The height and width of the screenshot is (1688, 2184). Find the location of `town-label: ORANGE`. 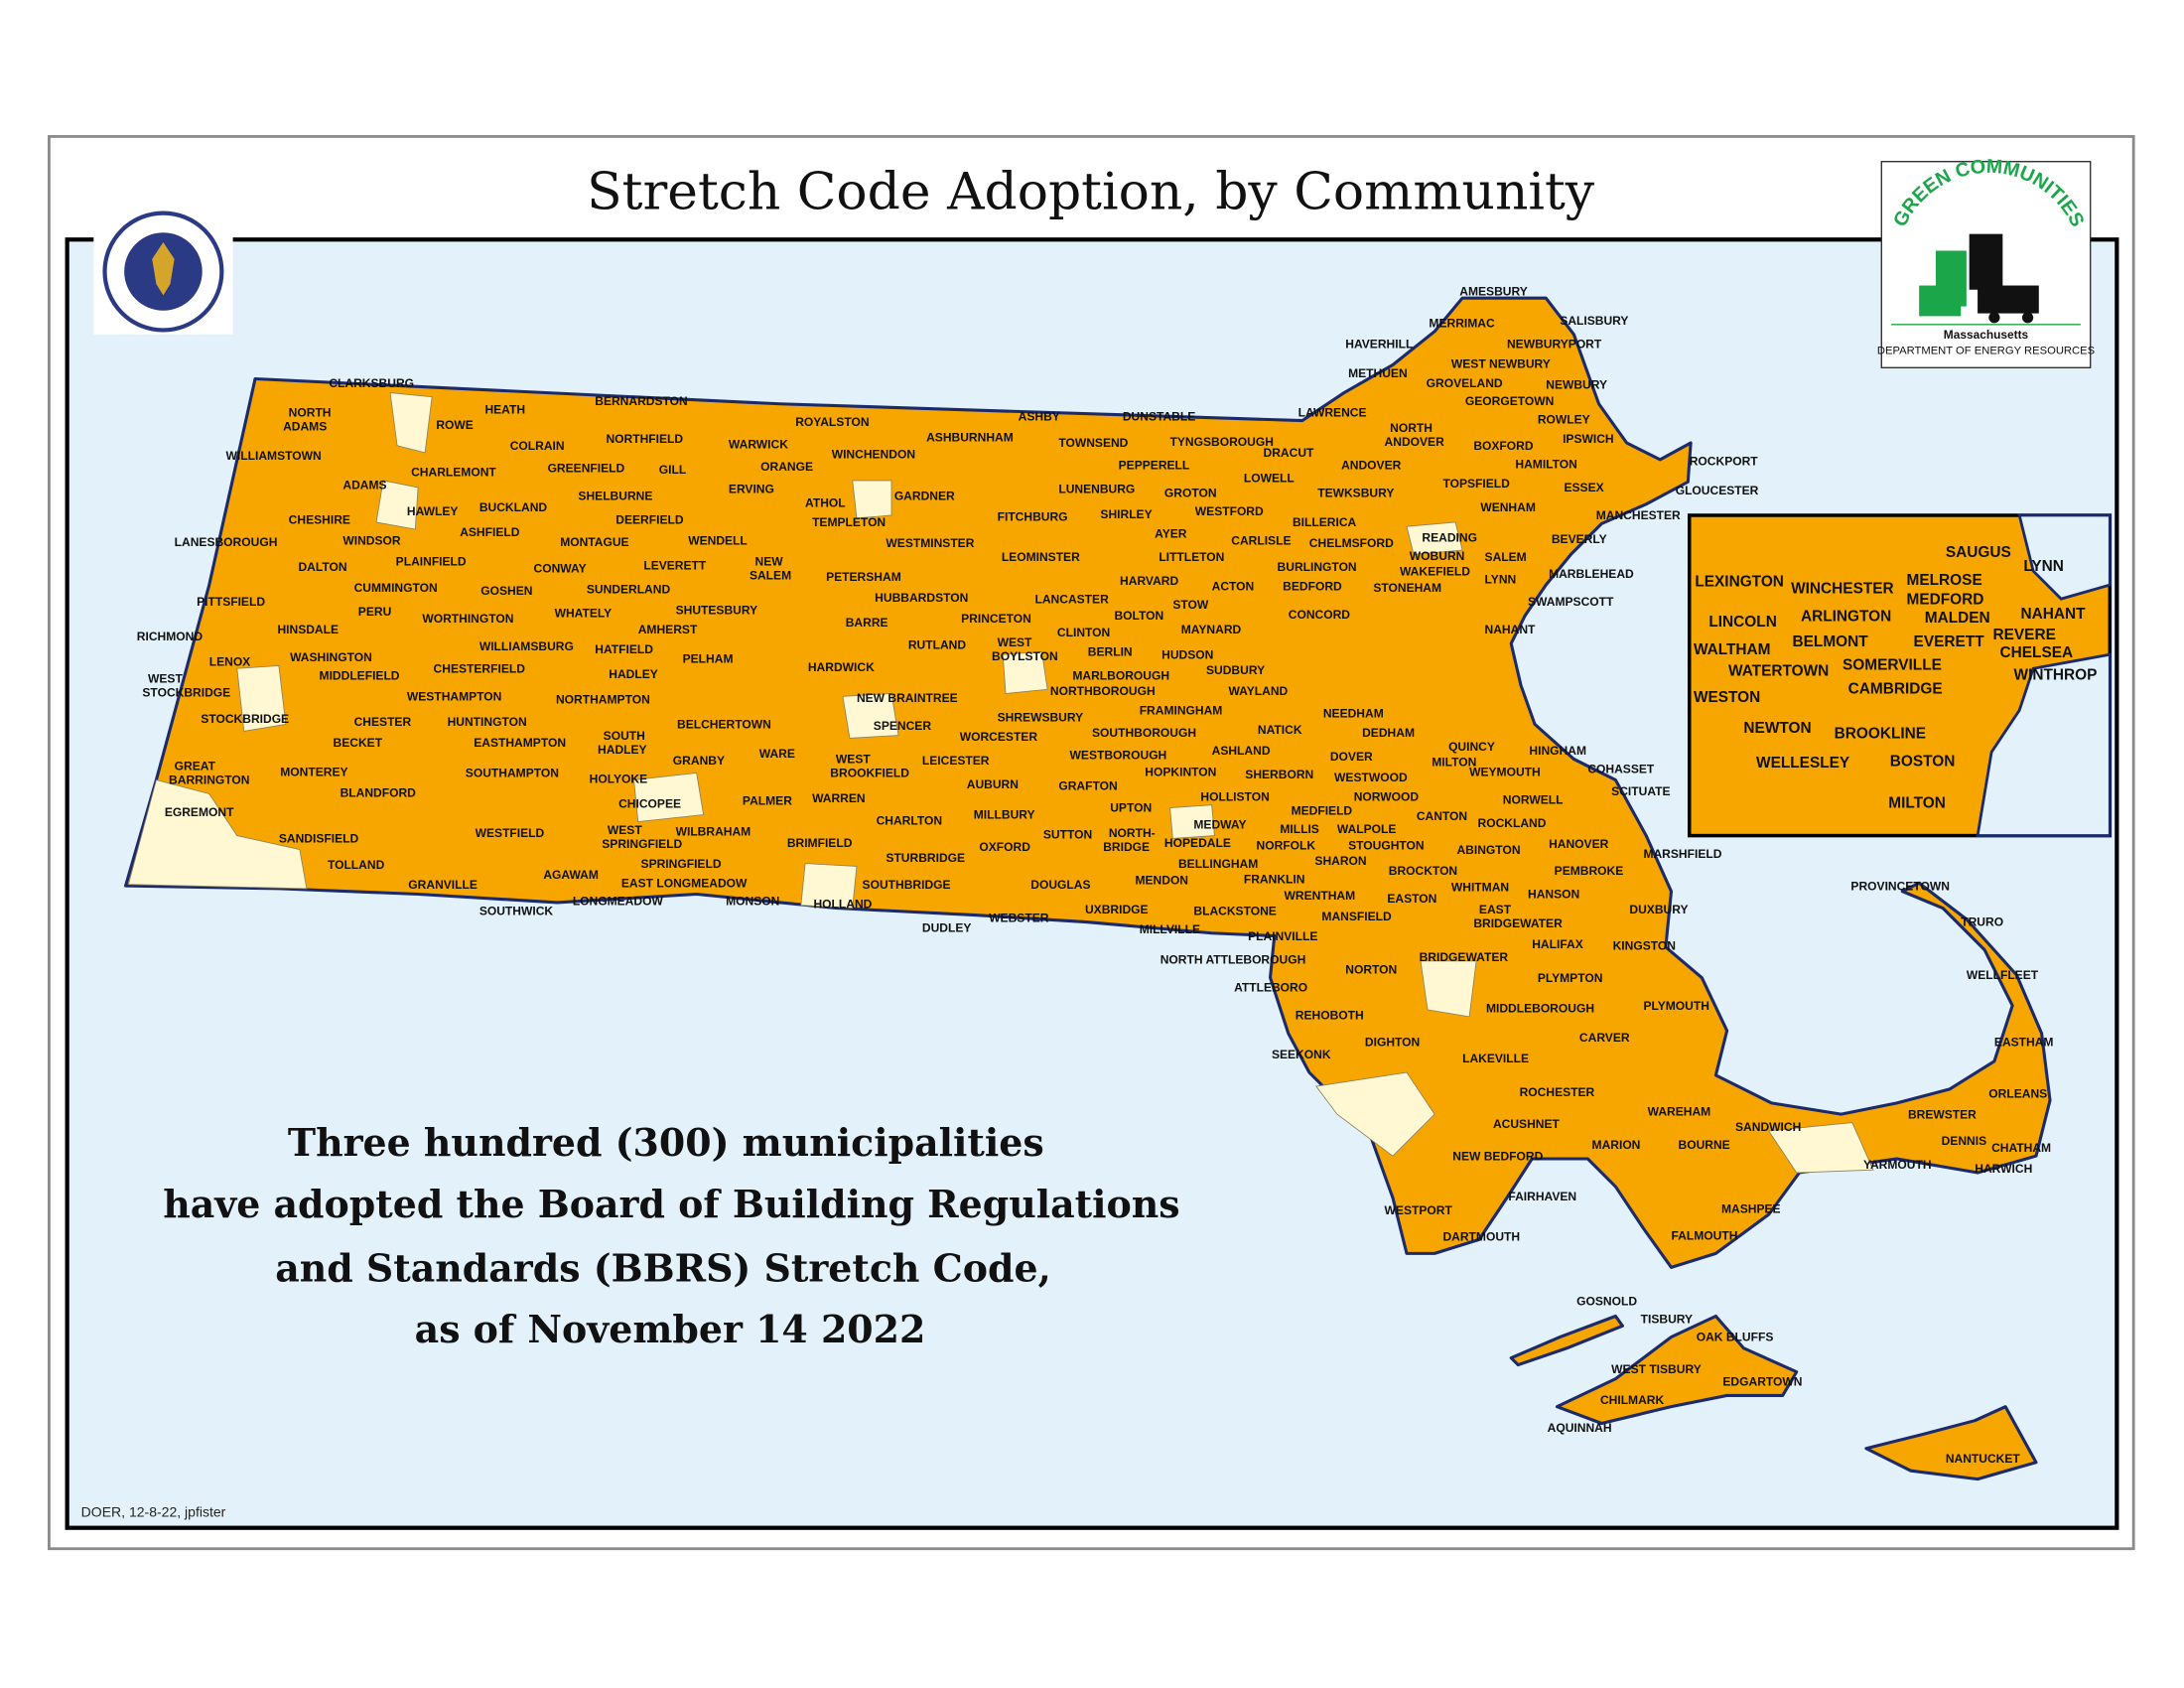

town-label: ORANGE is located at coordinates (786, 467).